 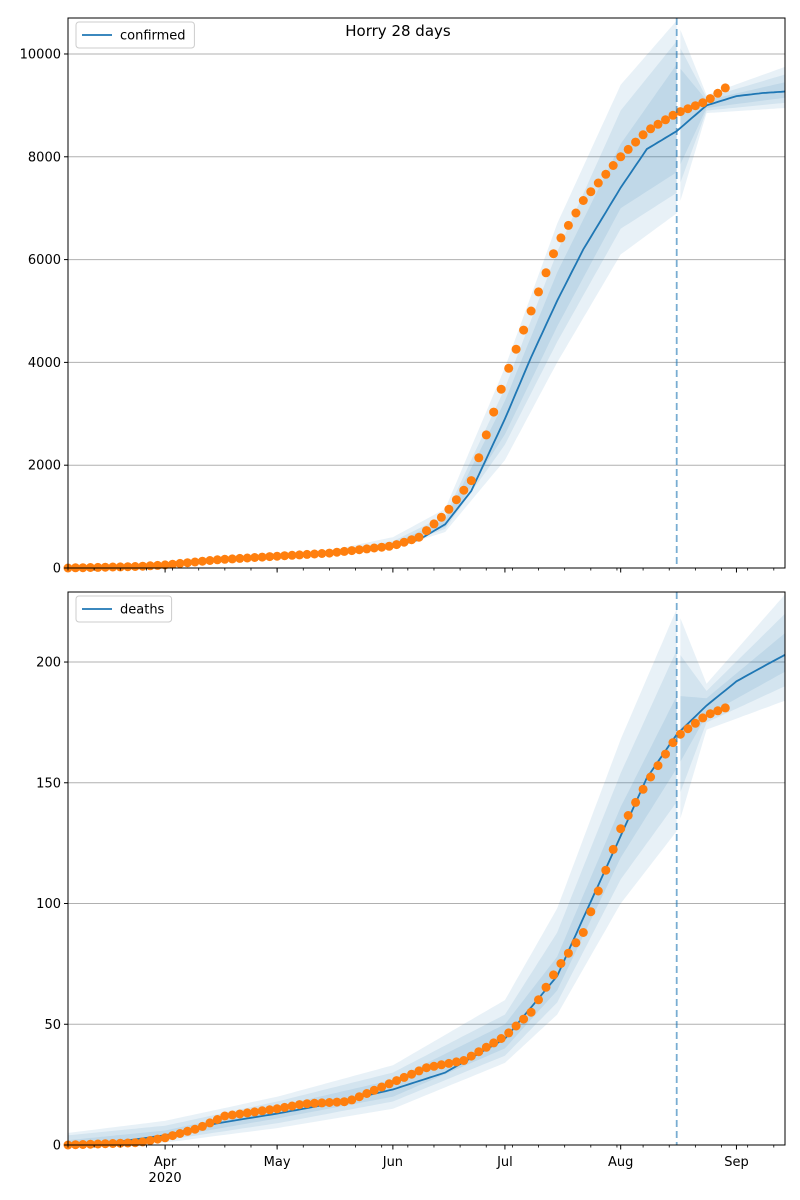 I want to click on x-tick-label: Jun, so click(x=392, y=1162).